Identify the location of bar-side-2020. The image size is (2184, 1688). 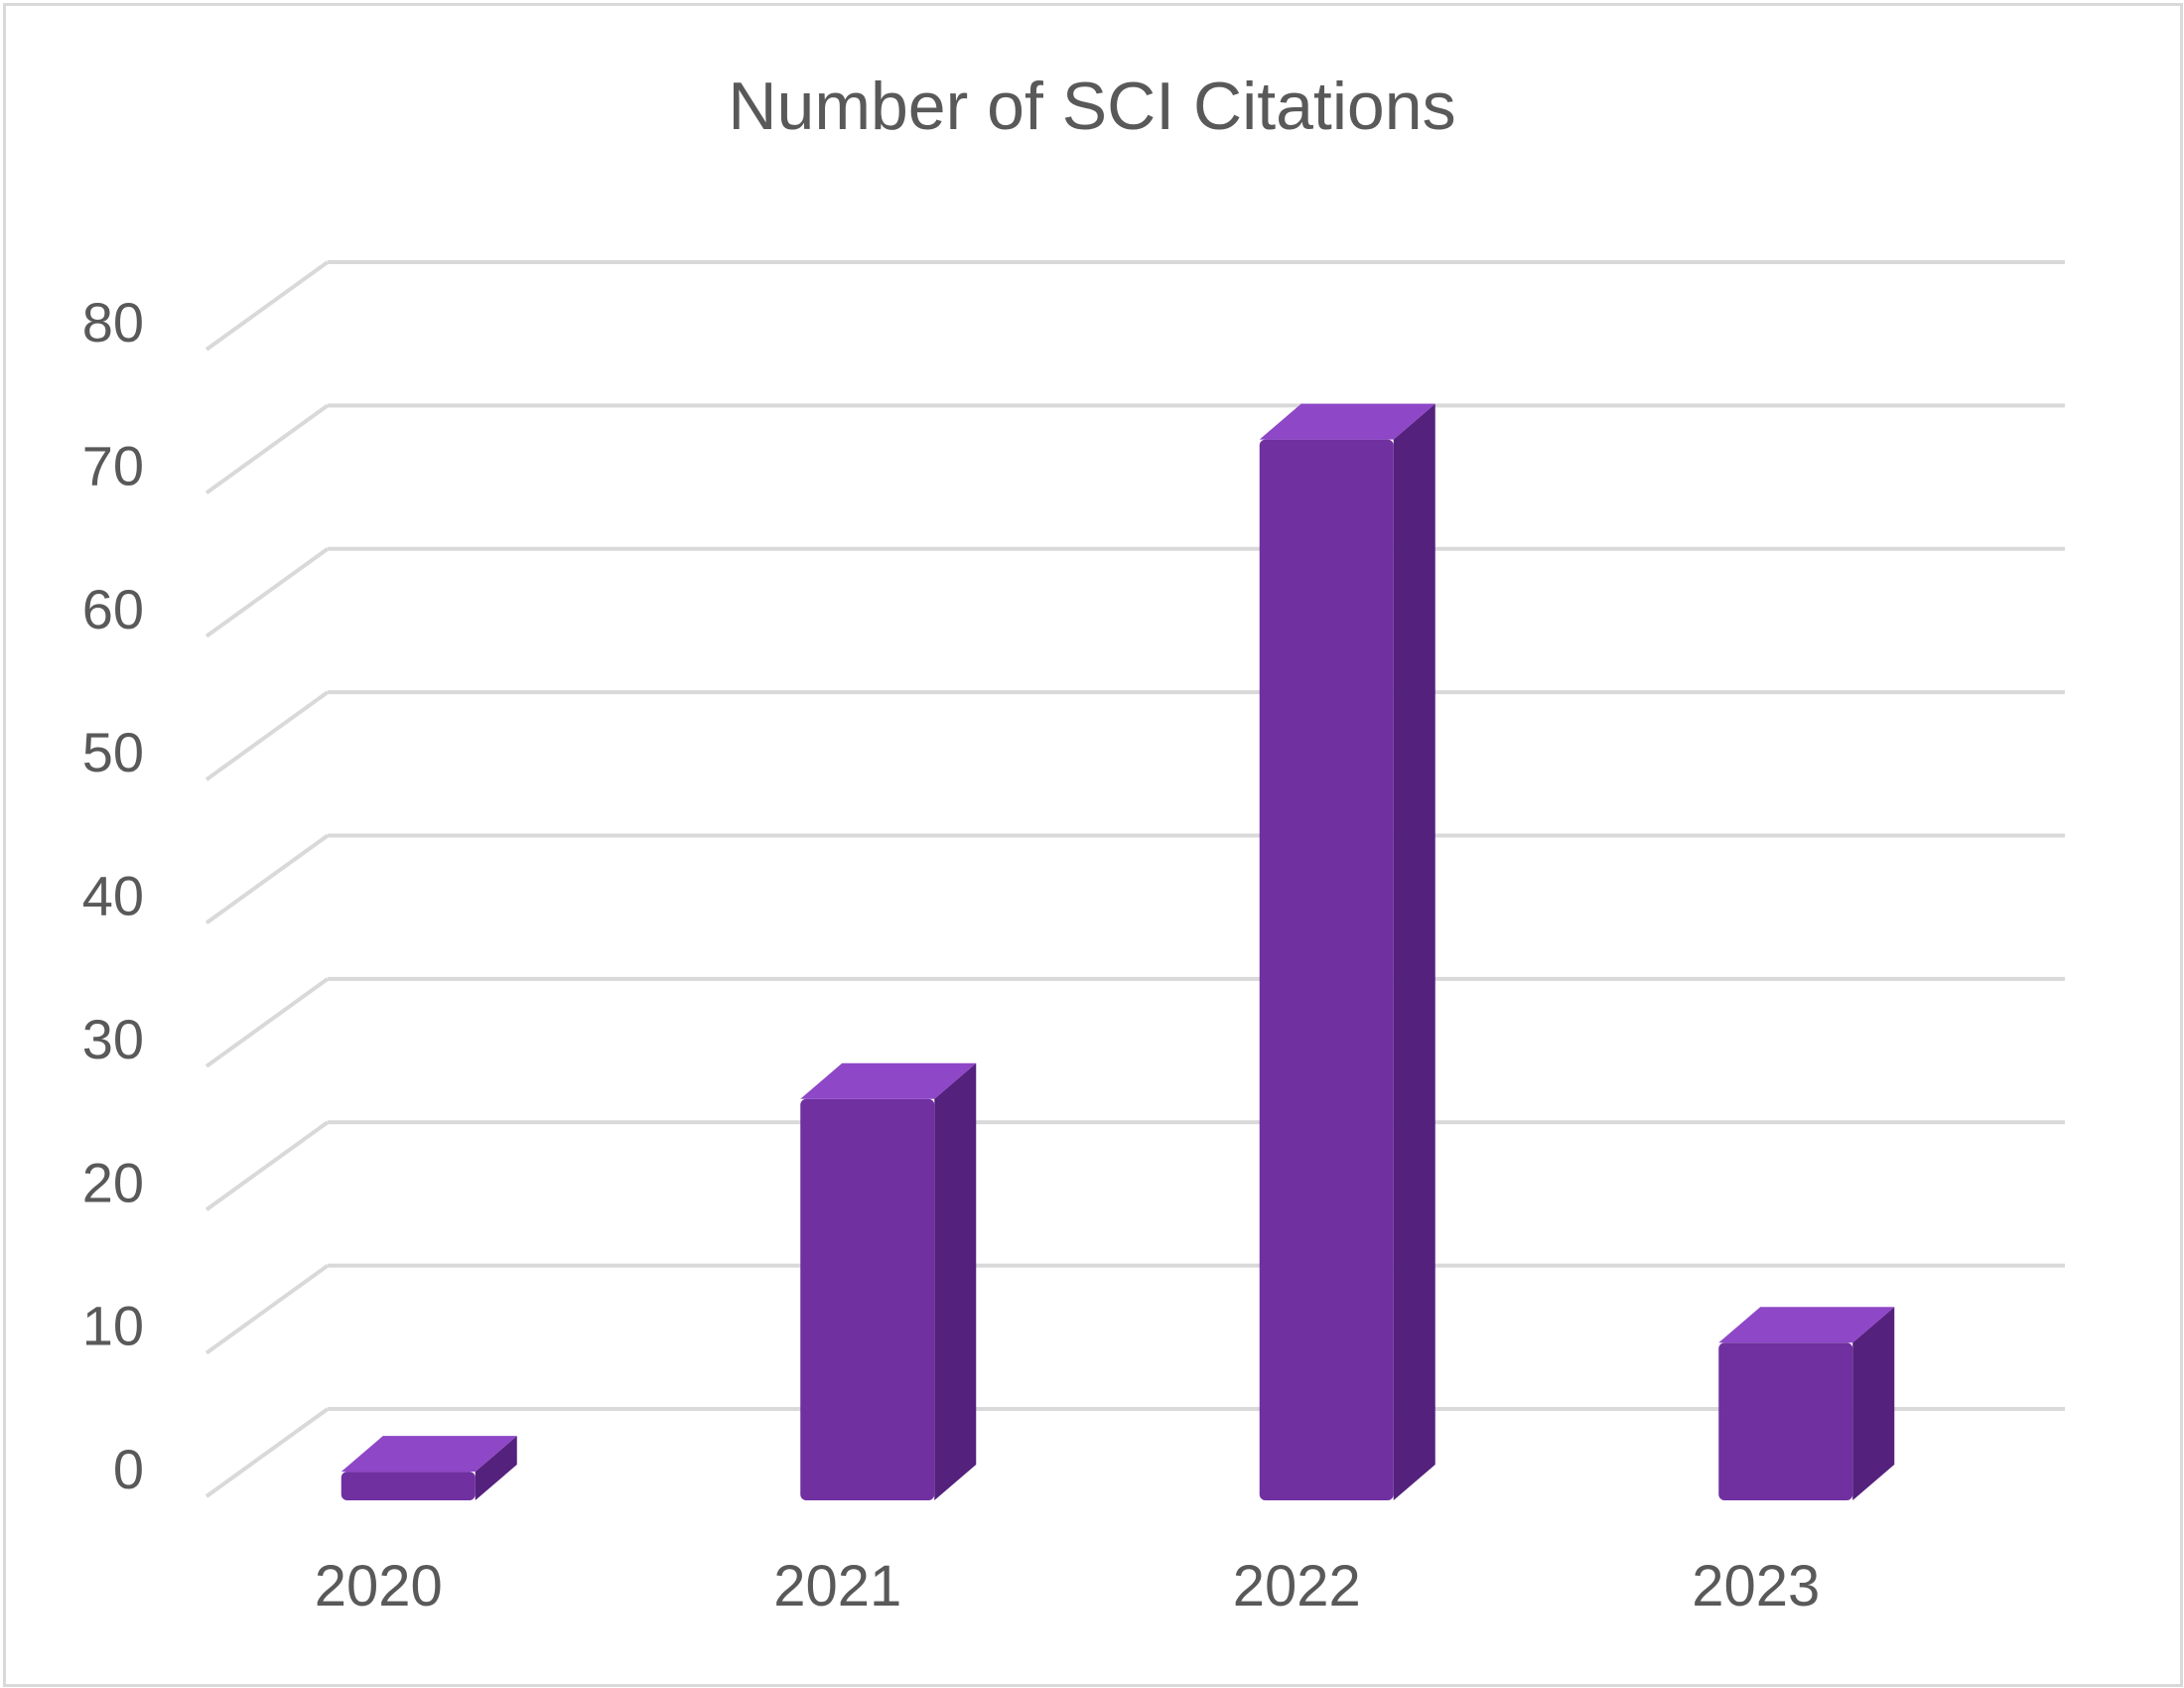
(496, 1468).